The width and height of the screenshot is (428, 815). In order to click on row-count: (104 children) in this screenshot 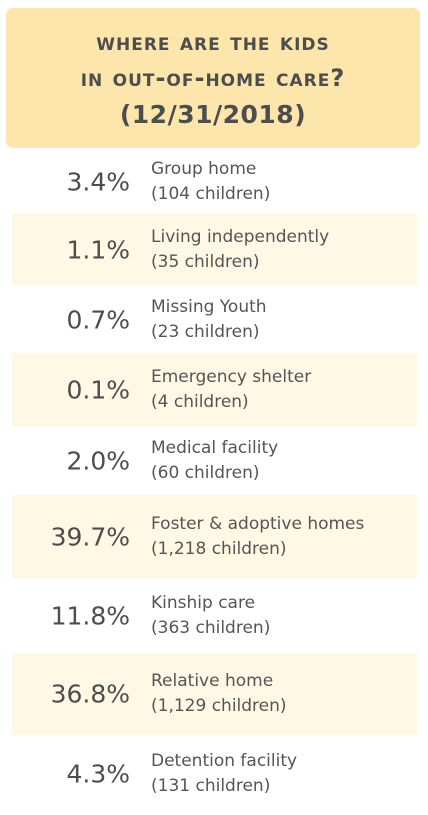, I will do `click(211, 194)`.